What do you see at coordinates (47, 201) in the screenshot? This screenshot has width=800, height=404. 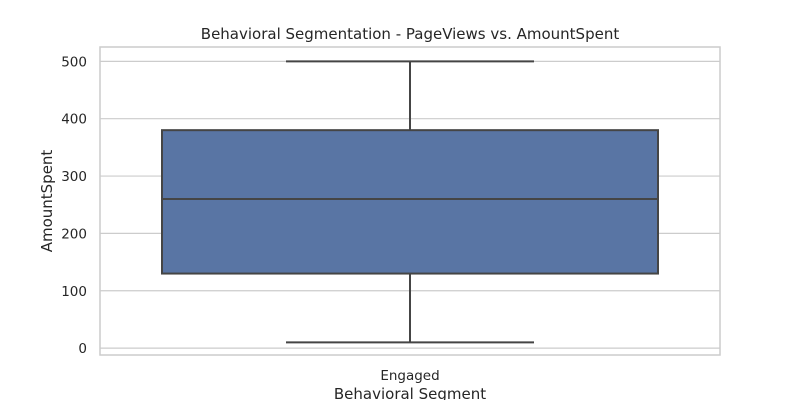 I see `y-axis-label: AmountSpent` at bounding box center [47, 201].